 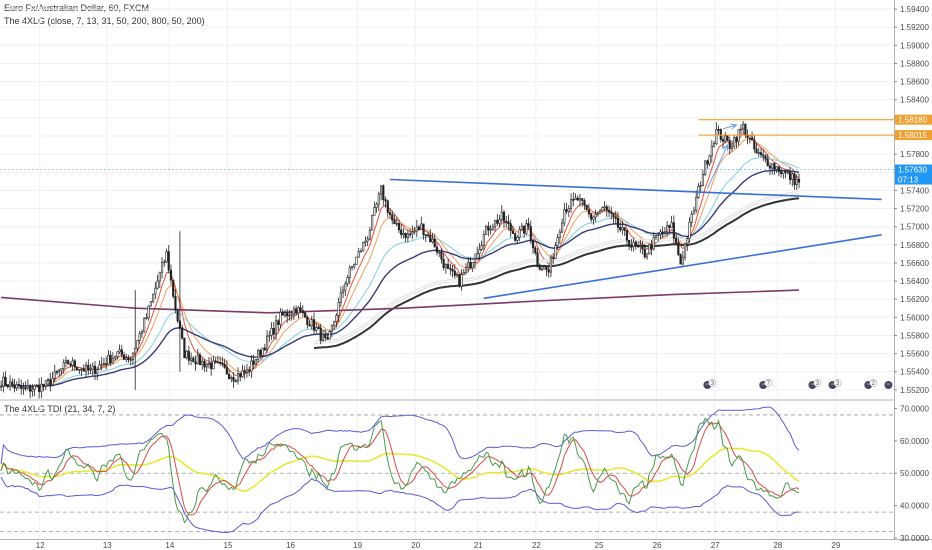 I want to click on tdi-tick-label: 40.0000, so click(x=914, y=506).